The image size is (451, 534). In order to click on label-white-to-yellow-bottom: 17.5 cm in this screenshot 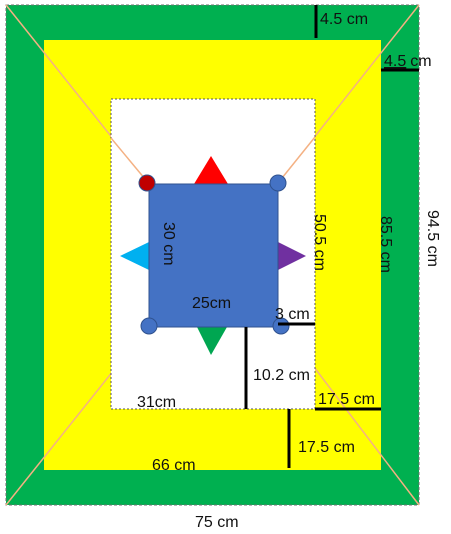, I will do `click(326, 447)`.